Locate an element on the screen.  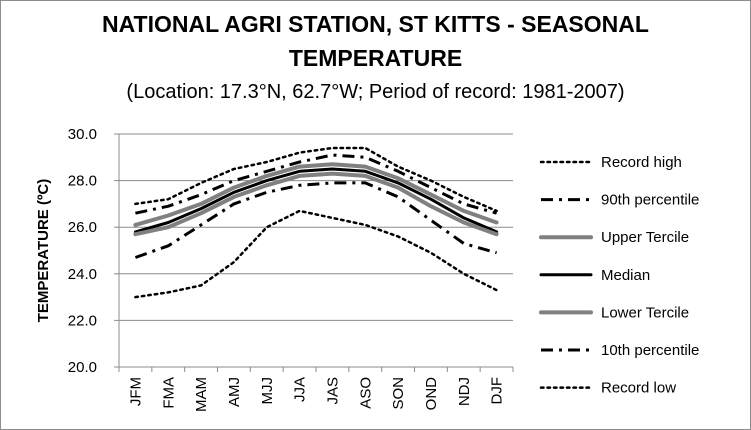
x-tick-label: JFM is located at coordinates (135, 391).